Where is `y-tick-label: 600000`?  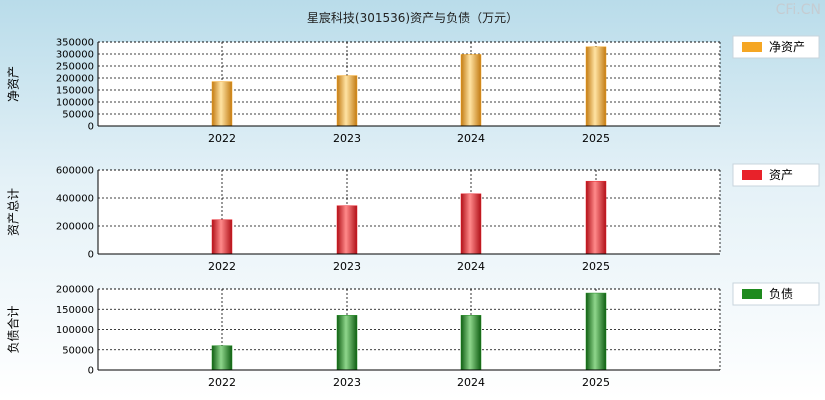 y-tick-label: 600000 is located at coordinates (75, 171).